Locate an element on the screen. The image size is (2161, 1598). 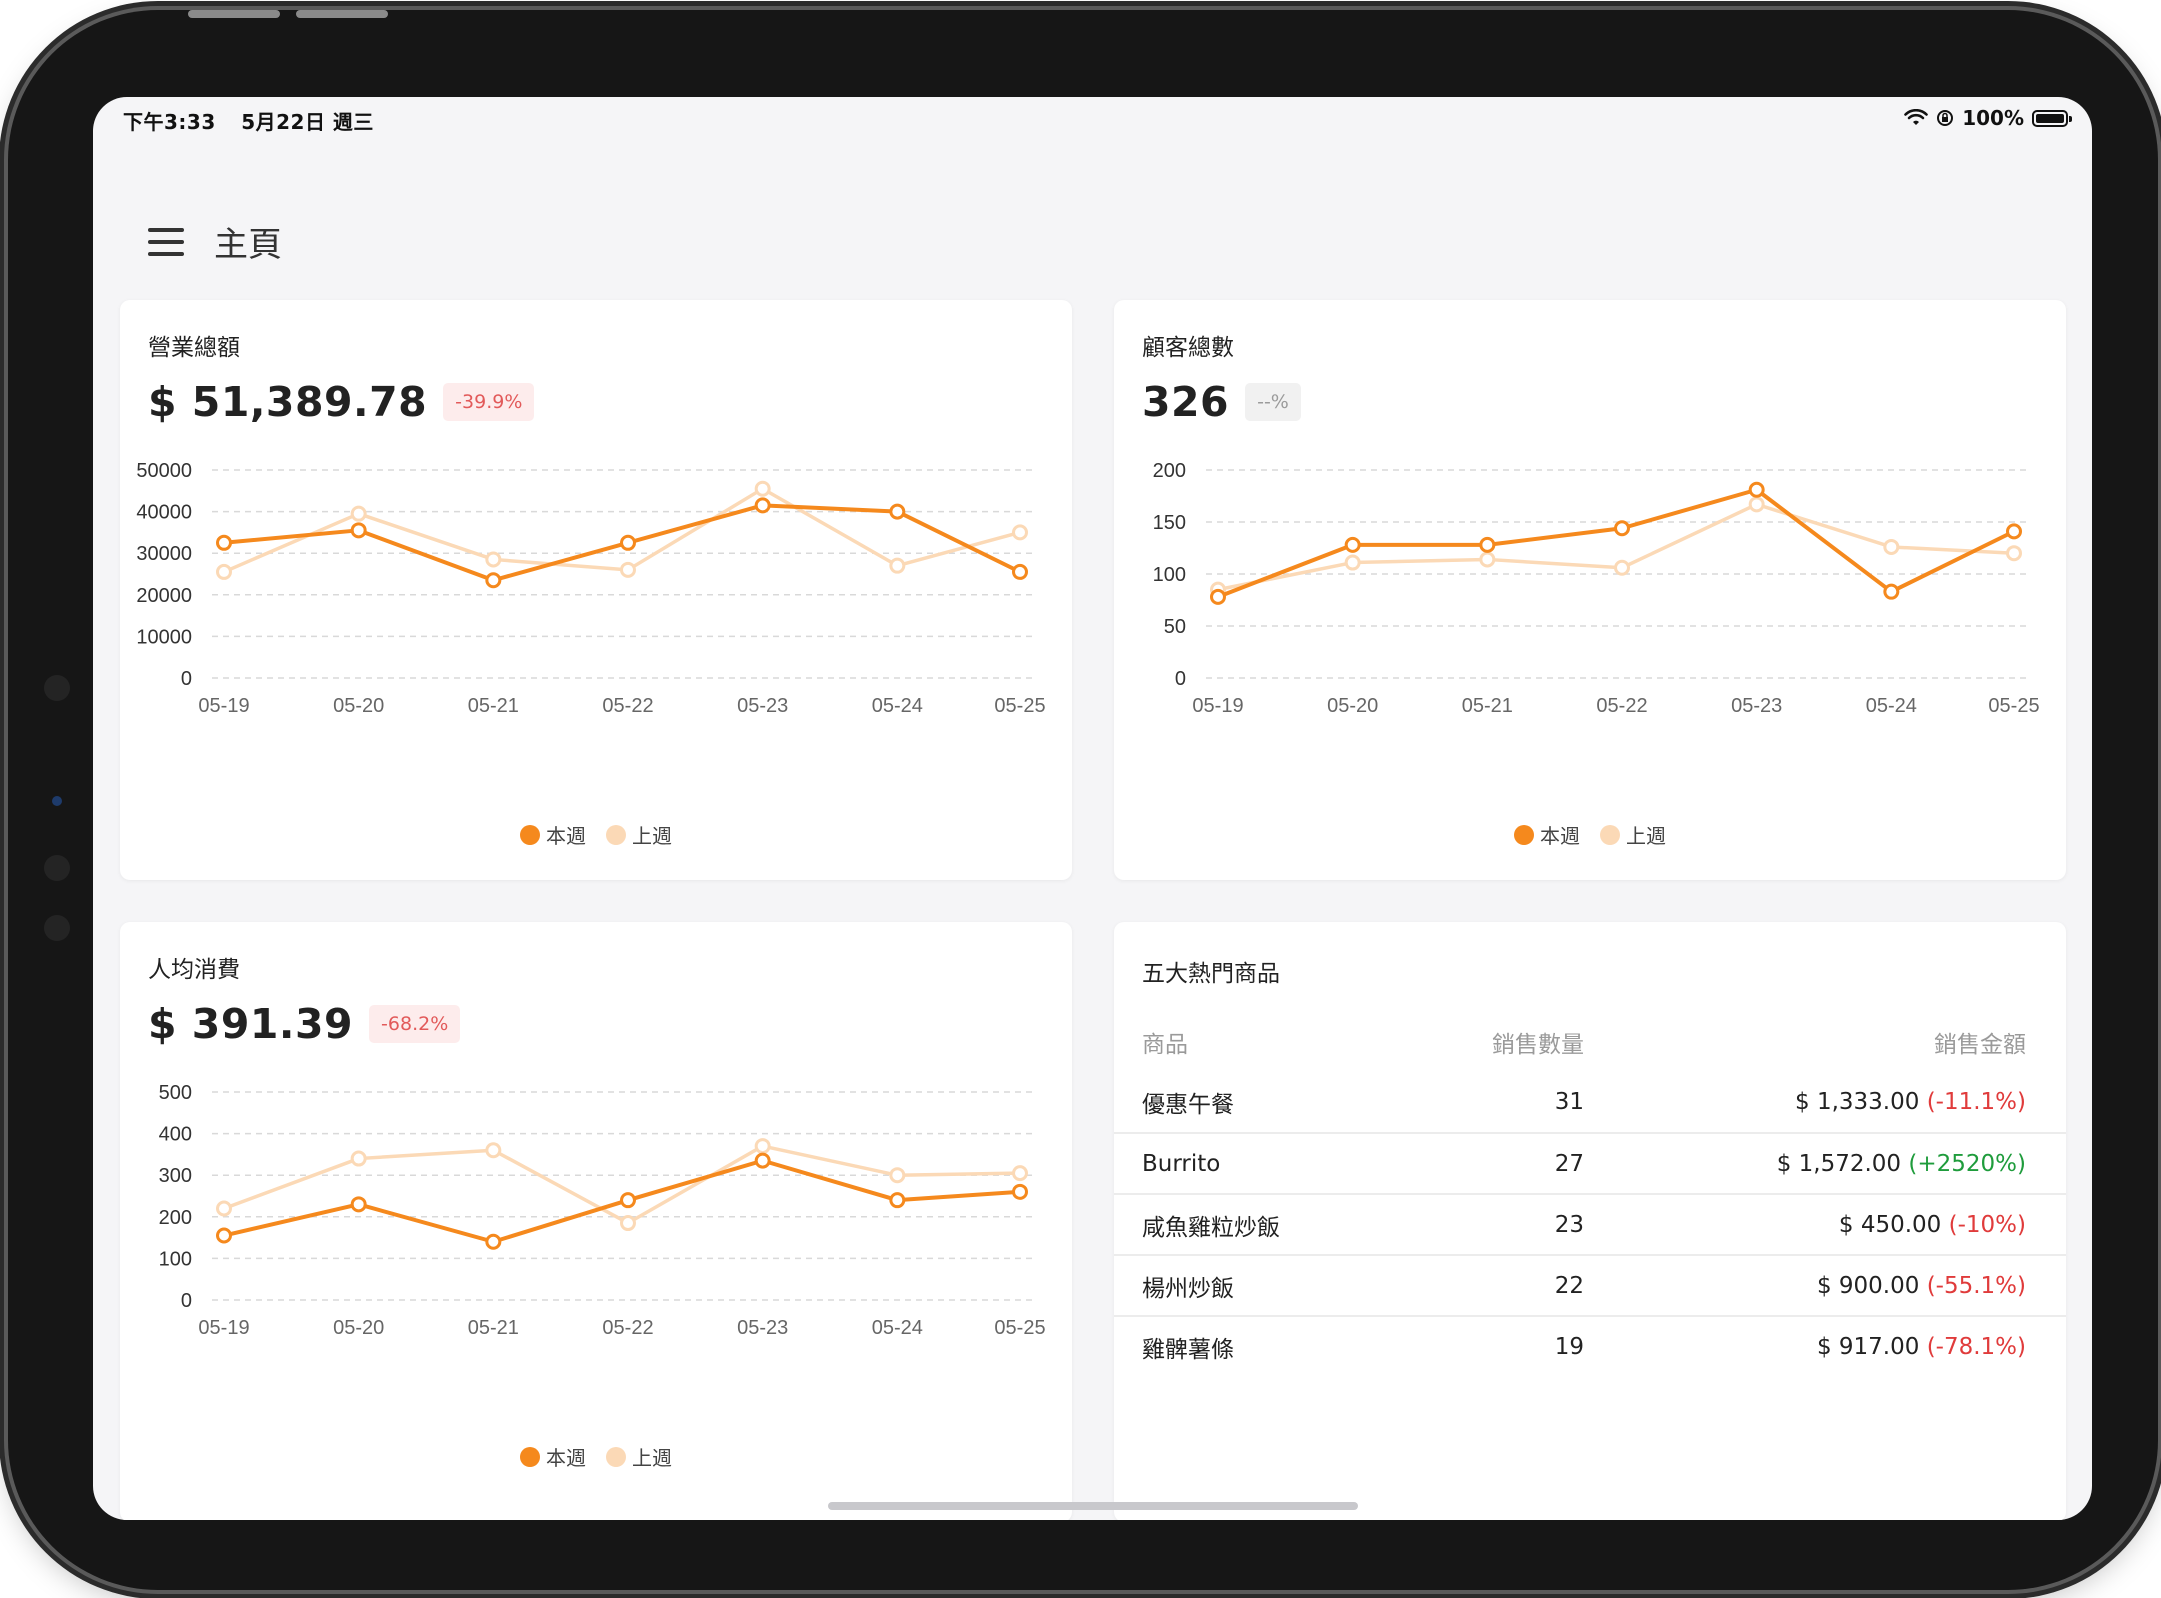
y-tick-label: 0 is located at coordinates (1180, 679).